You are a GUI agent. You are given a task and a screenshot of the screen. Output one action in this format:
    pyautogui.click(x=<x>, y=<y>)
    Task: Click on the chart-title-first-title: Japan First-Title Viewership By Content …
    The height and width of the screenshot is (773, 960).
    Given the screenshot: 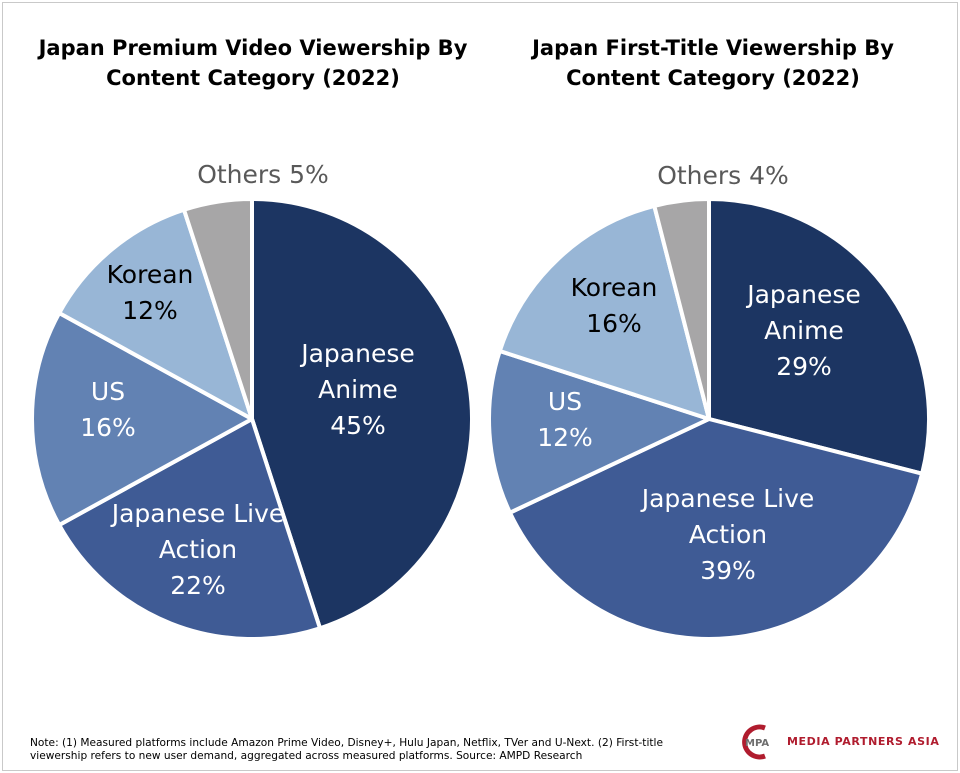 What is the action you would take?
    pyautogui.click(x=713, y=63)
    